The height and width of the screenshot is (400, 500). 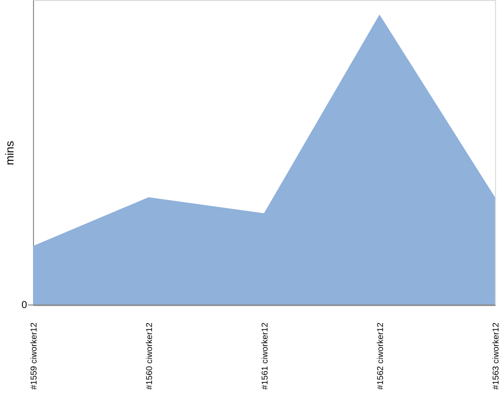 What do you see at coordinates (149, 356) in the screenshot?
I see `x-tick-label: #1560 ciworker12` at bounding box center [149, 356].